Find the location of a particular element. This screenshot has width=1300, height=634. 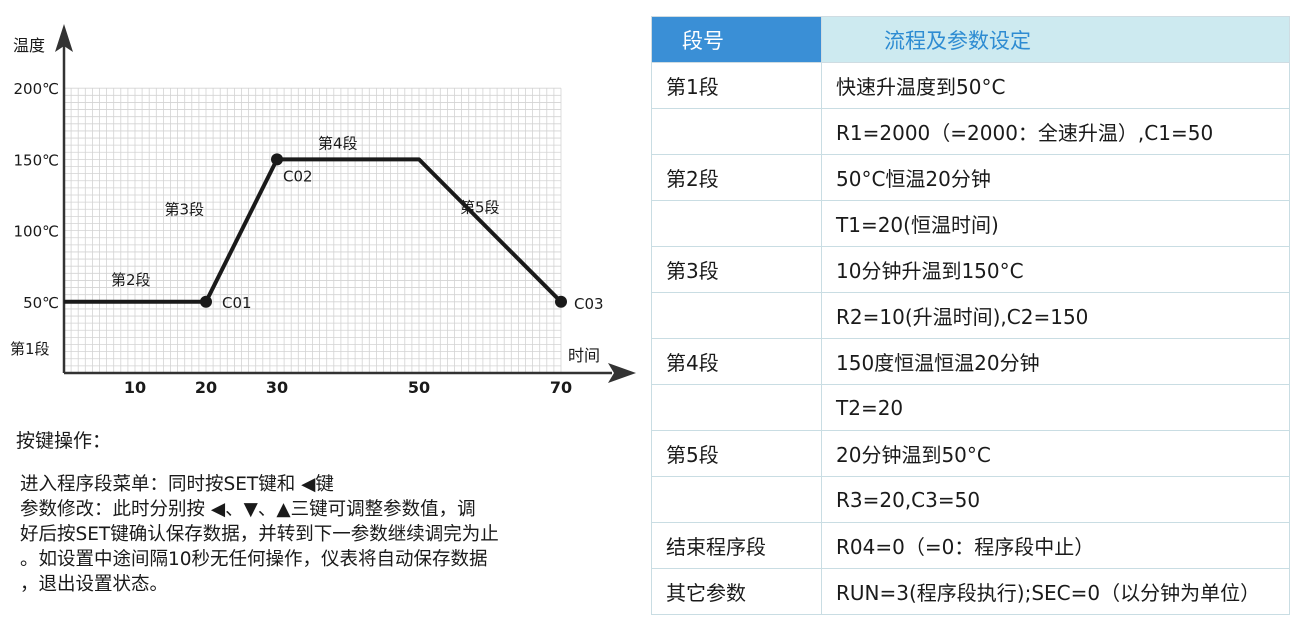

setting-cell: 150度恒温恒温20分钟 is located at coordinates (1055, 361).